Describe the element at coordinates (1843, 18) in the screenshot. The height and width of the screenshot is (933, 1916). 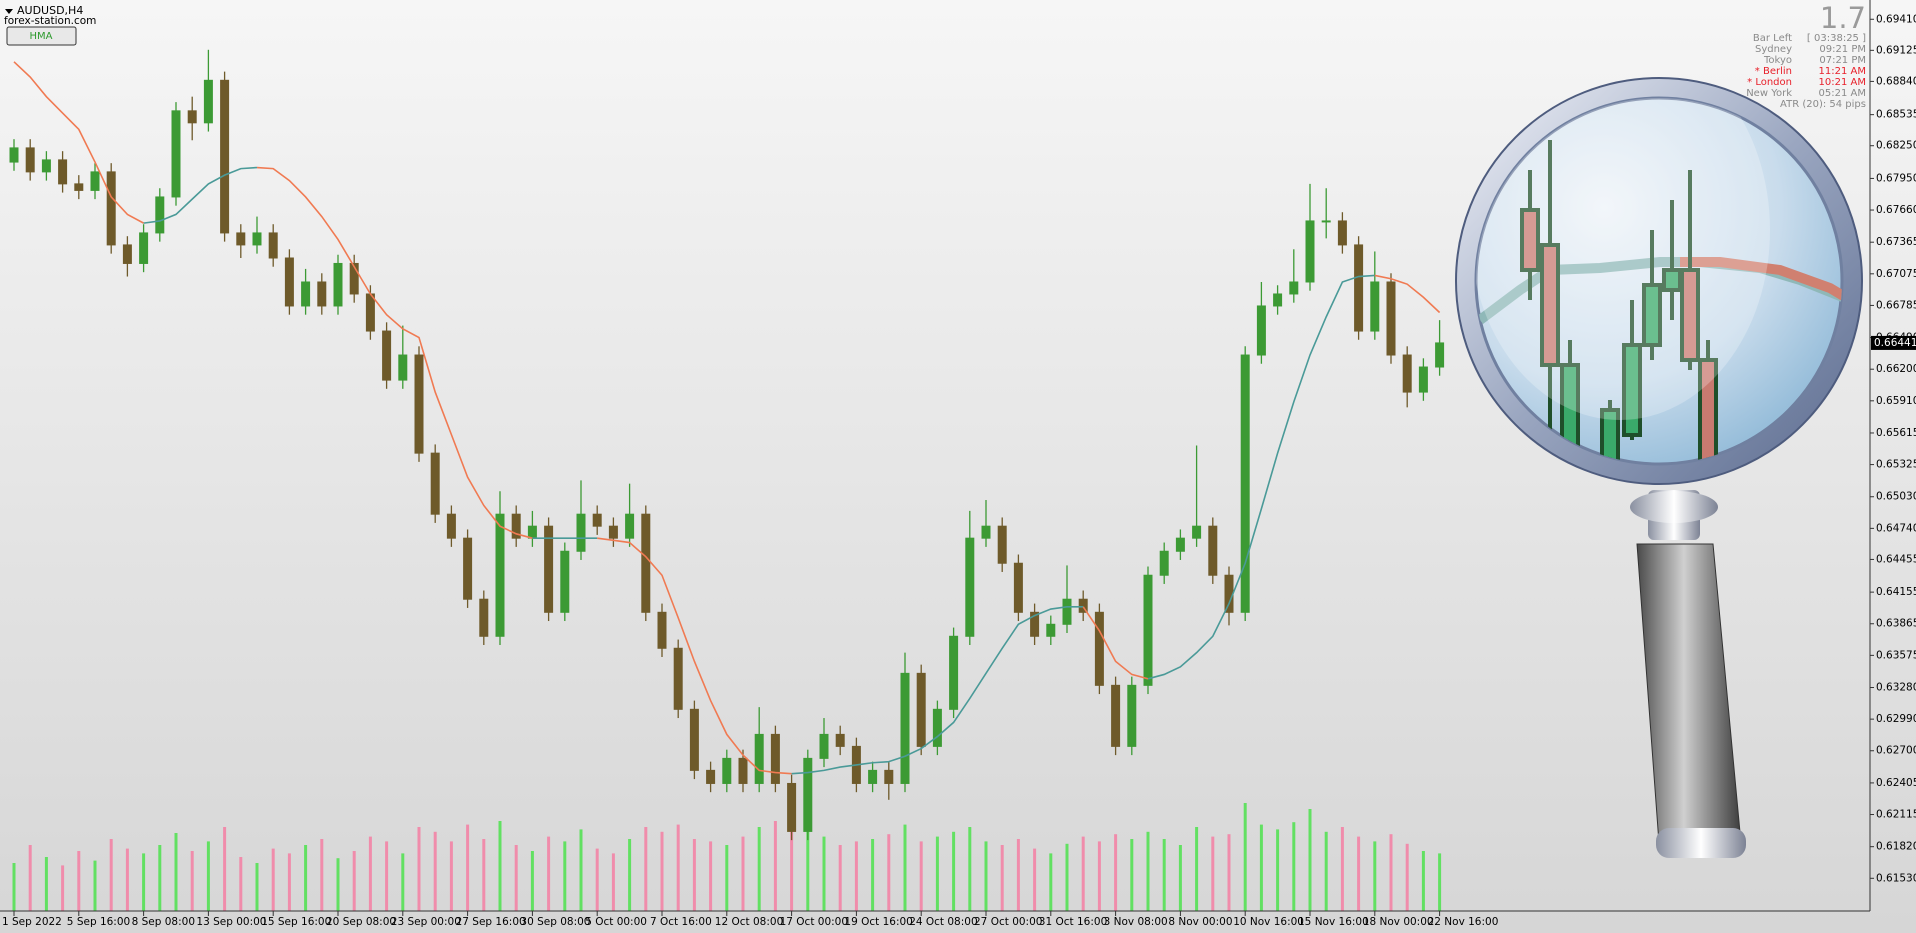
I see `info-big-value: 1.7` at that location.